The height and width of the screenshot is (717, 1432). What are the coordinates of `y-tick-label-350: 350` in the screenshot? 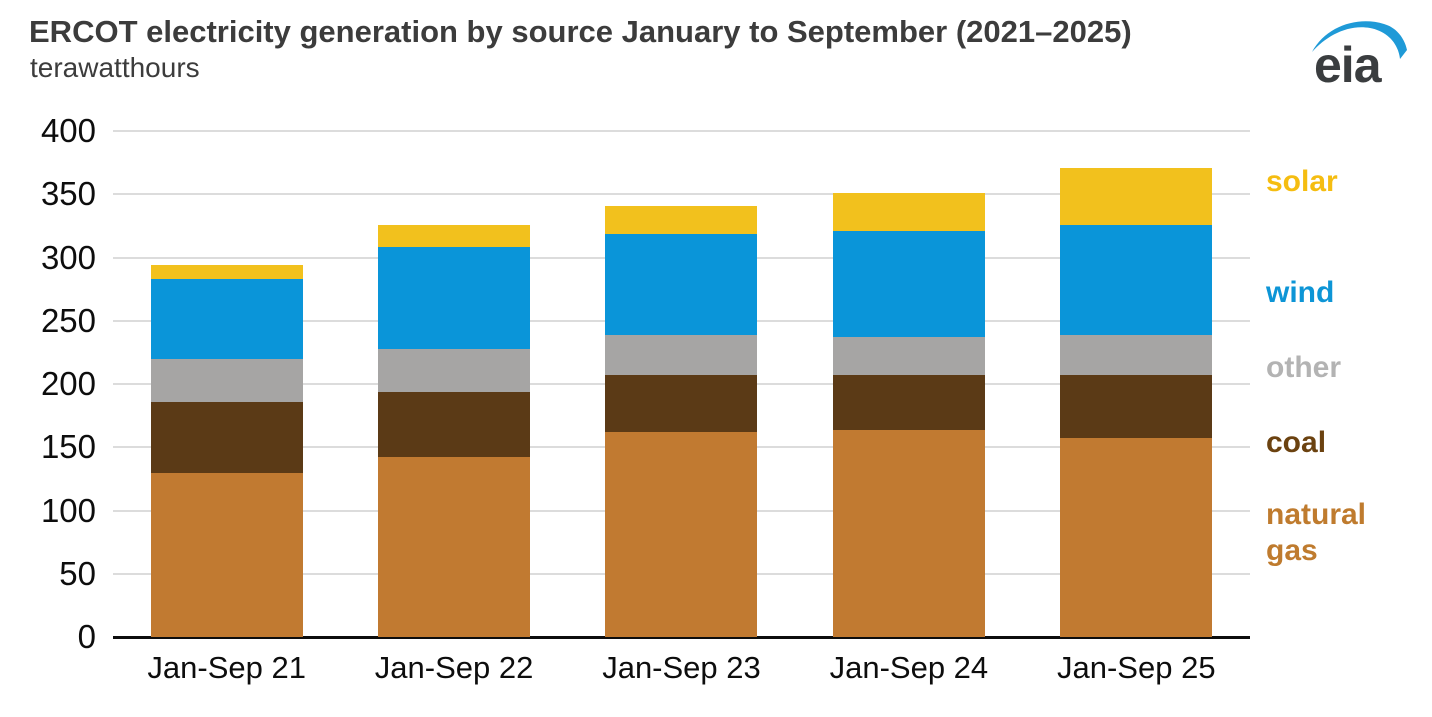 It's located at (68, 194).